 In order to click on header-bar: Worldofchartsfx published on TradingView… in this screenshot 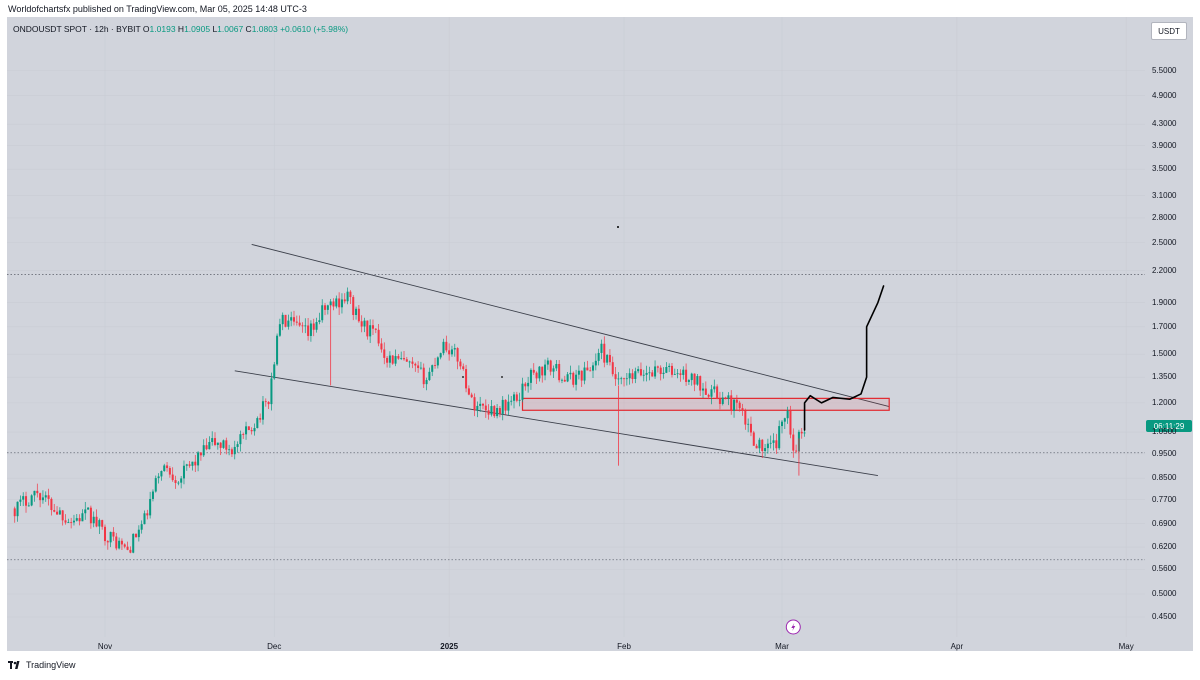, I will do `click(600, 8)`.